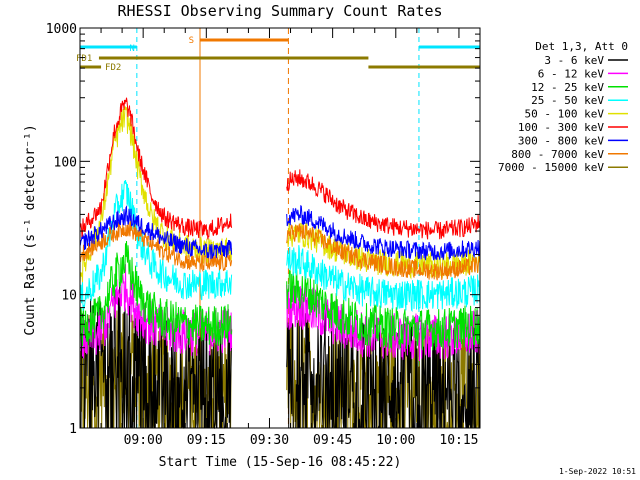 This screenshot has width=640, height=480. Describe the element at coordinates (561, 127) in the screenshot. I see `legend-label: 100 - 300 keV` at that location.